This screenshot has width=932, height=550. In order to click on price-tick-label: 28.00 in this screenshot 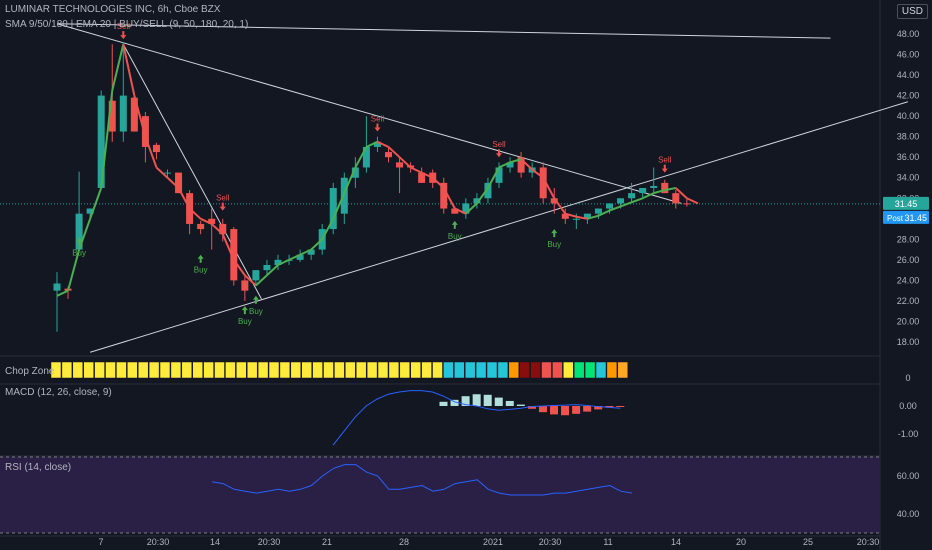, I will do `click(908, 239)`.